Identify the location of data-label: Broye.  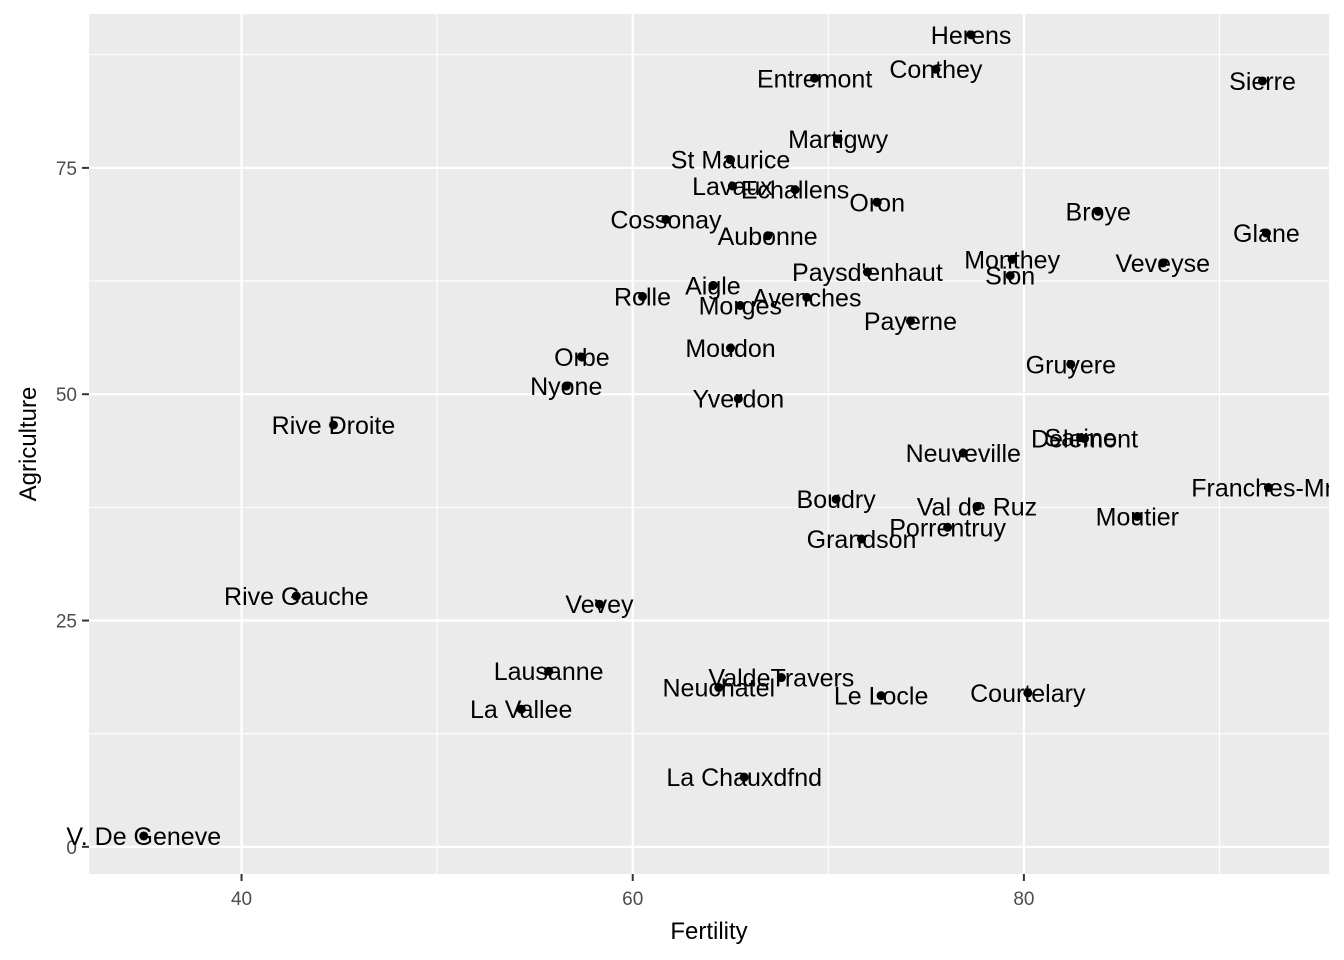
(1098, 212).